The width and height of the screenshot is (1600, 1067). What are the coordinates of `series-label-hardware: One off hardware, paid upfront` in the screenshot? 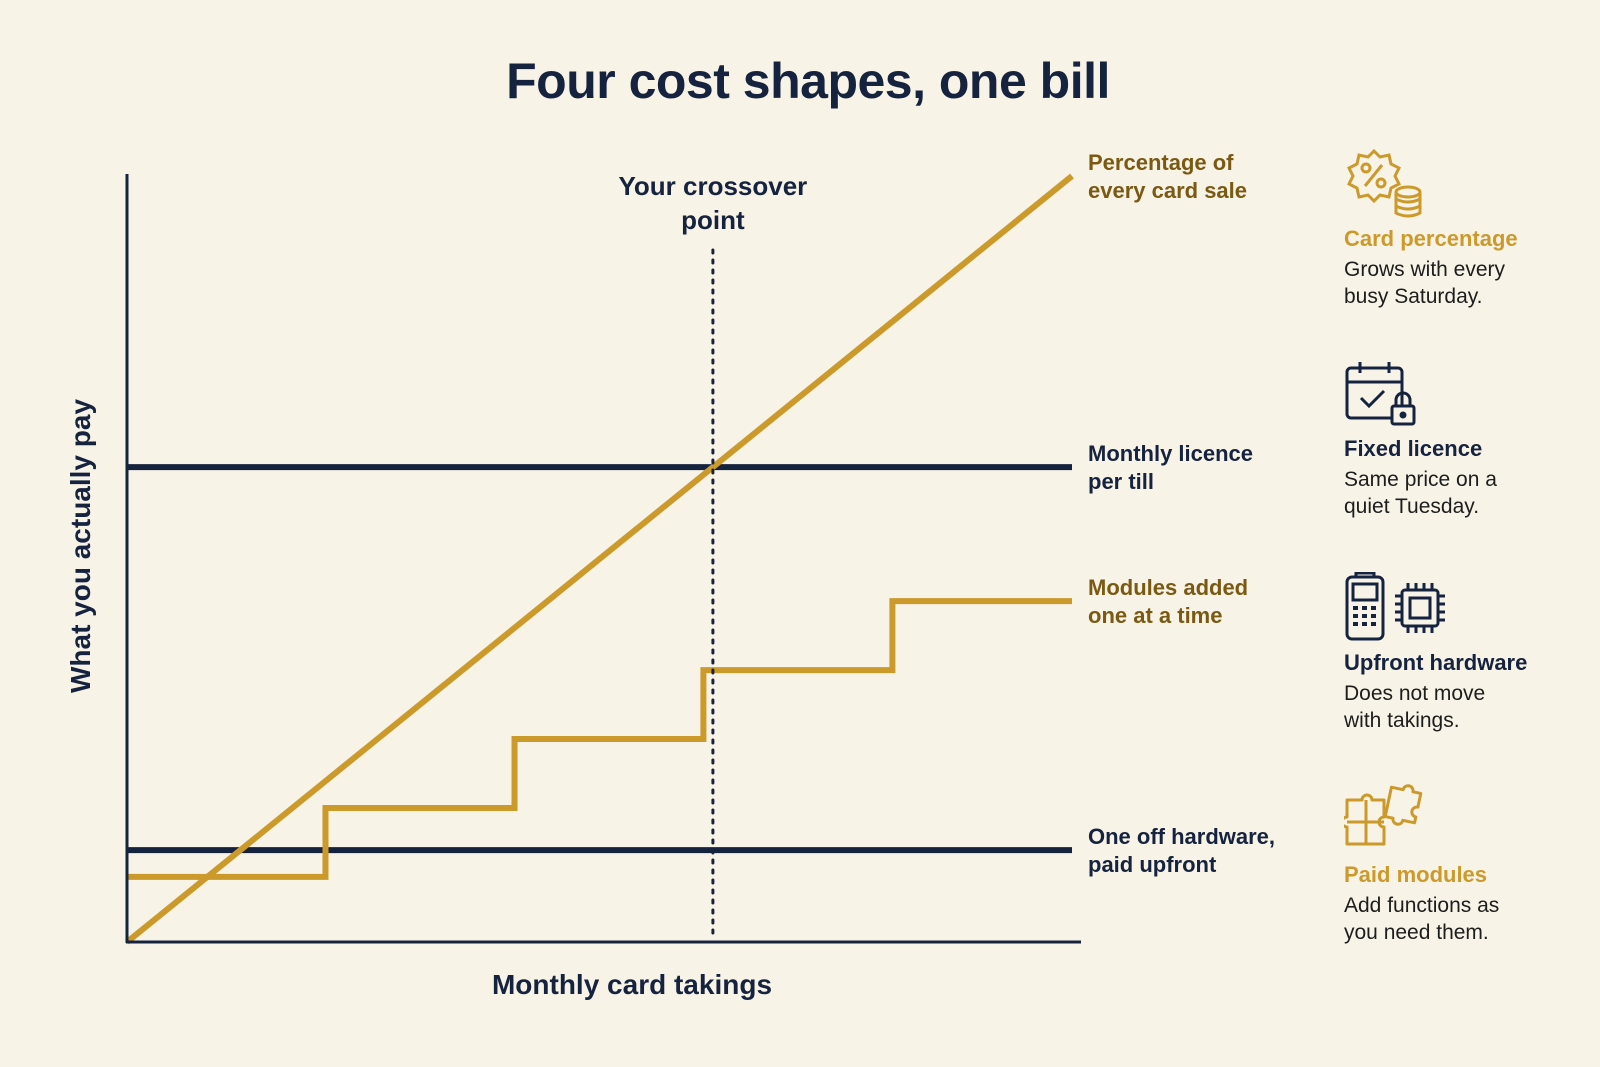 It's located at (1181, 850).